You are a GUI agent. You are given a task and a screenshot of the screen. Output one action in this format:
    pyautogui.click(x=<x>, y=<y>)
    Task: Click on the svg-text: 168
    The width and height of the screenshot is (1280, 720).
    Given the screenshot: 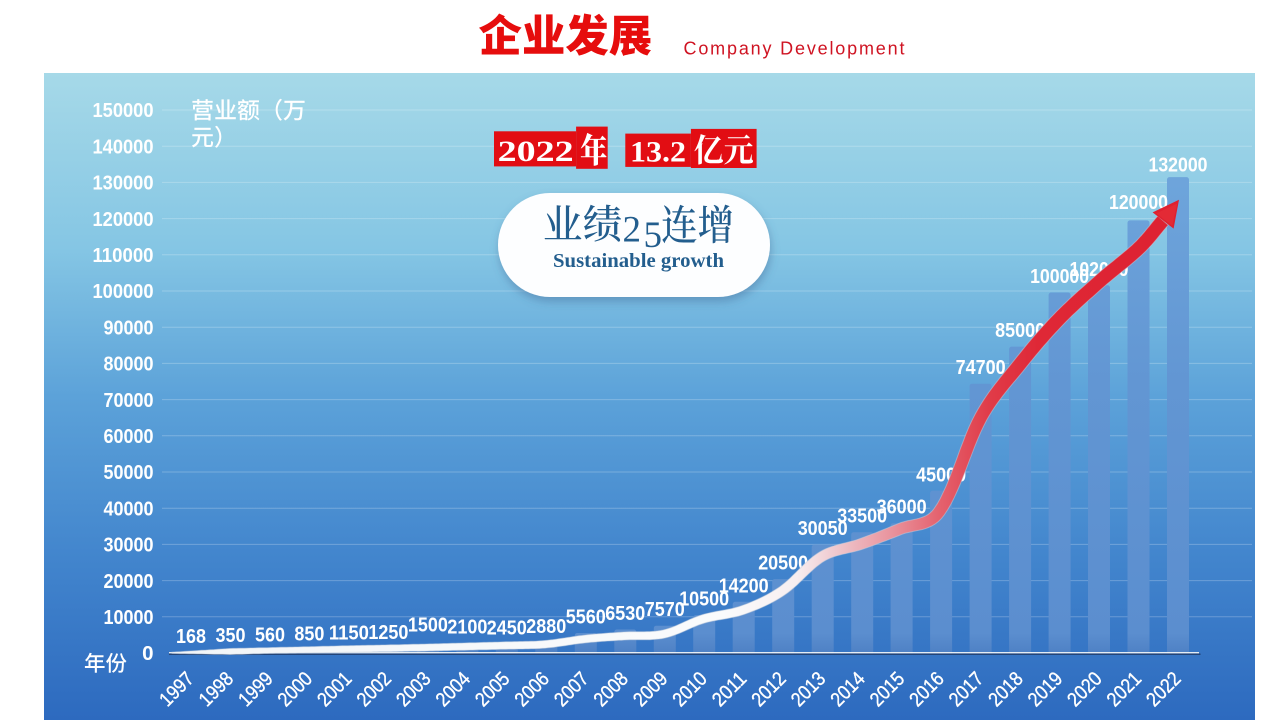 What is the action you would take?
    pyautogui.click(x=191, y=637)
    